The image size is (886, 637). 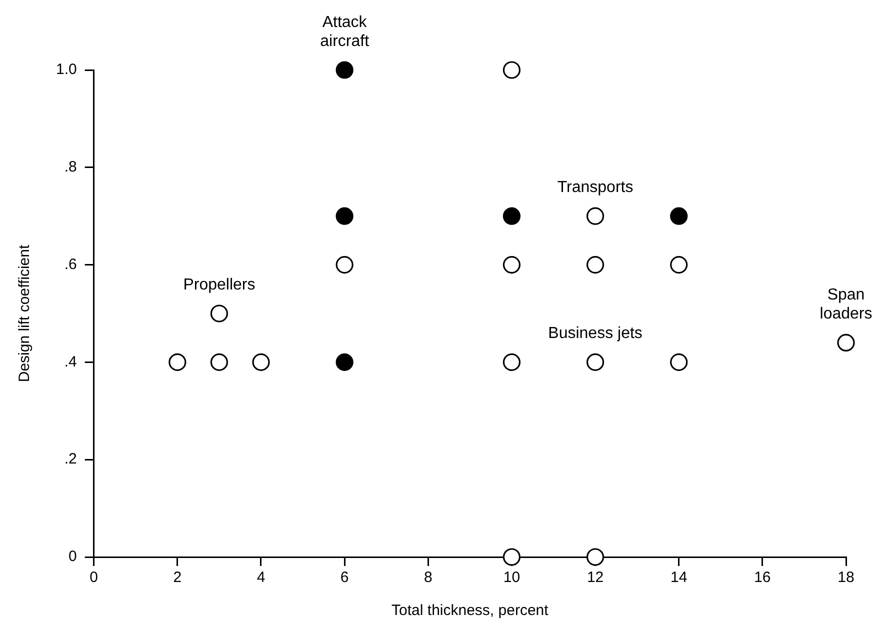 I want to click on x-tick-label: 12, so click(x=595, y=577).